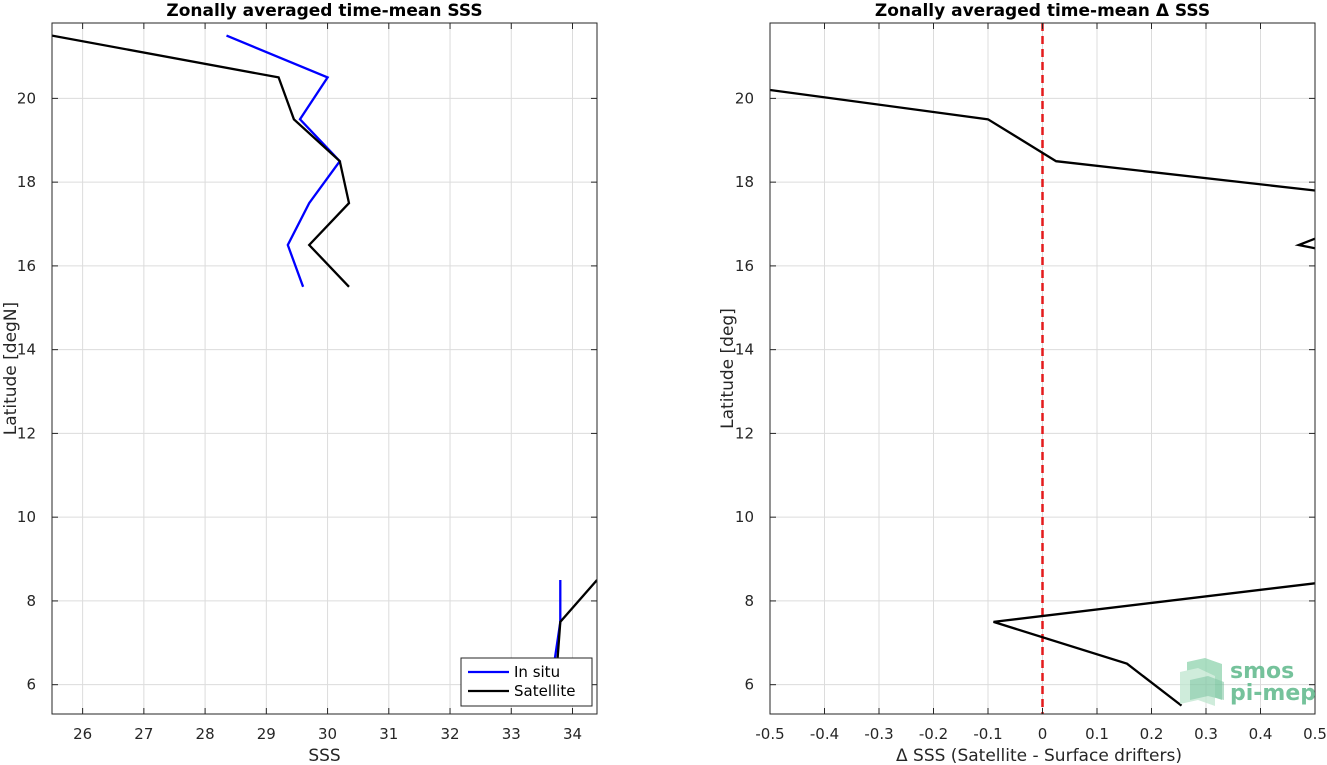 The width and height of the screenshot is (1327, 765). Describe the element at coordinates (1315, 734) in the screenshot. I see `x-tick-label: 0.5` at that location.